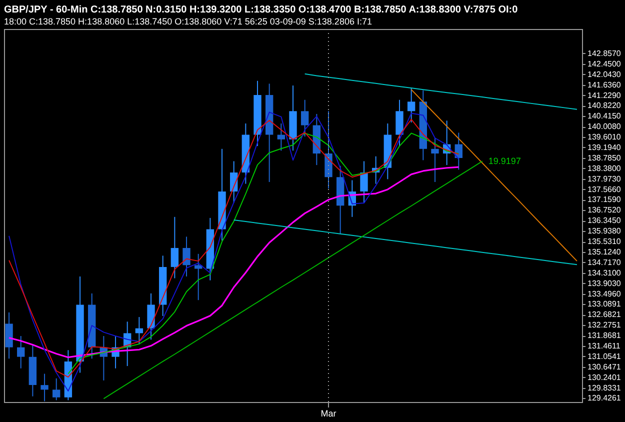 The image size is (625, 422). I want to click on x-tick-label: Mar, so click(328, 413).